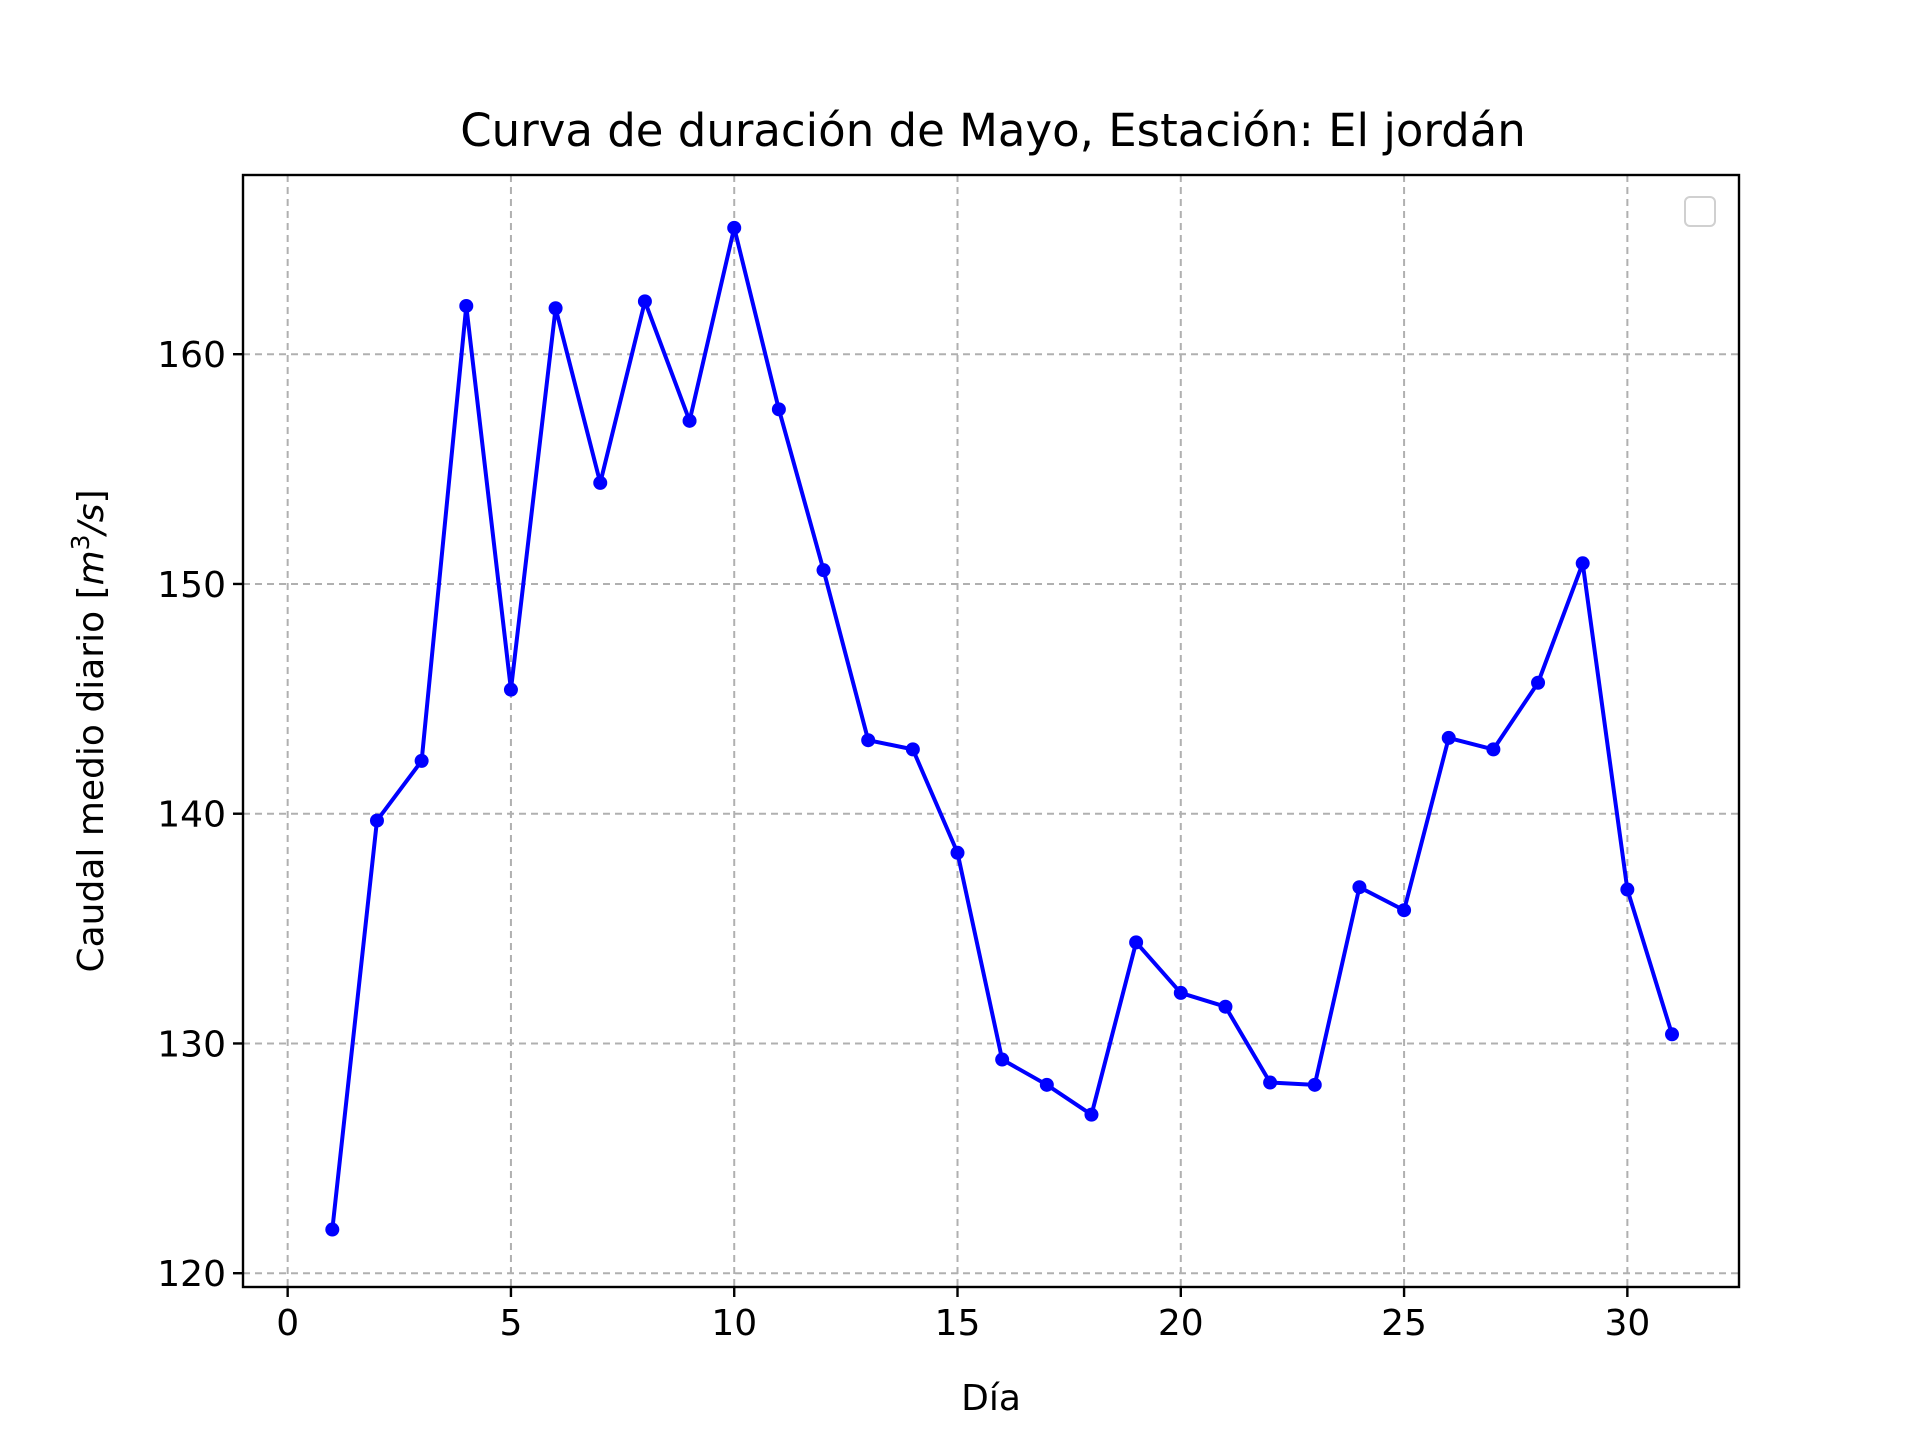  I want to click on y-tick-label: 150, so click(191, 585).